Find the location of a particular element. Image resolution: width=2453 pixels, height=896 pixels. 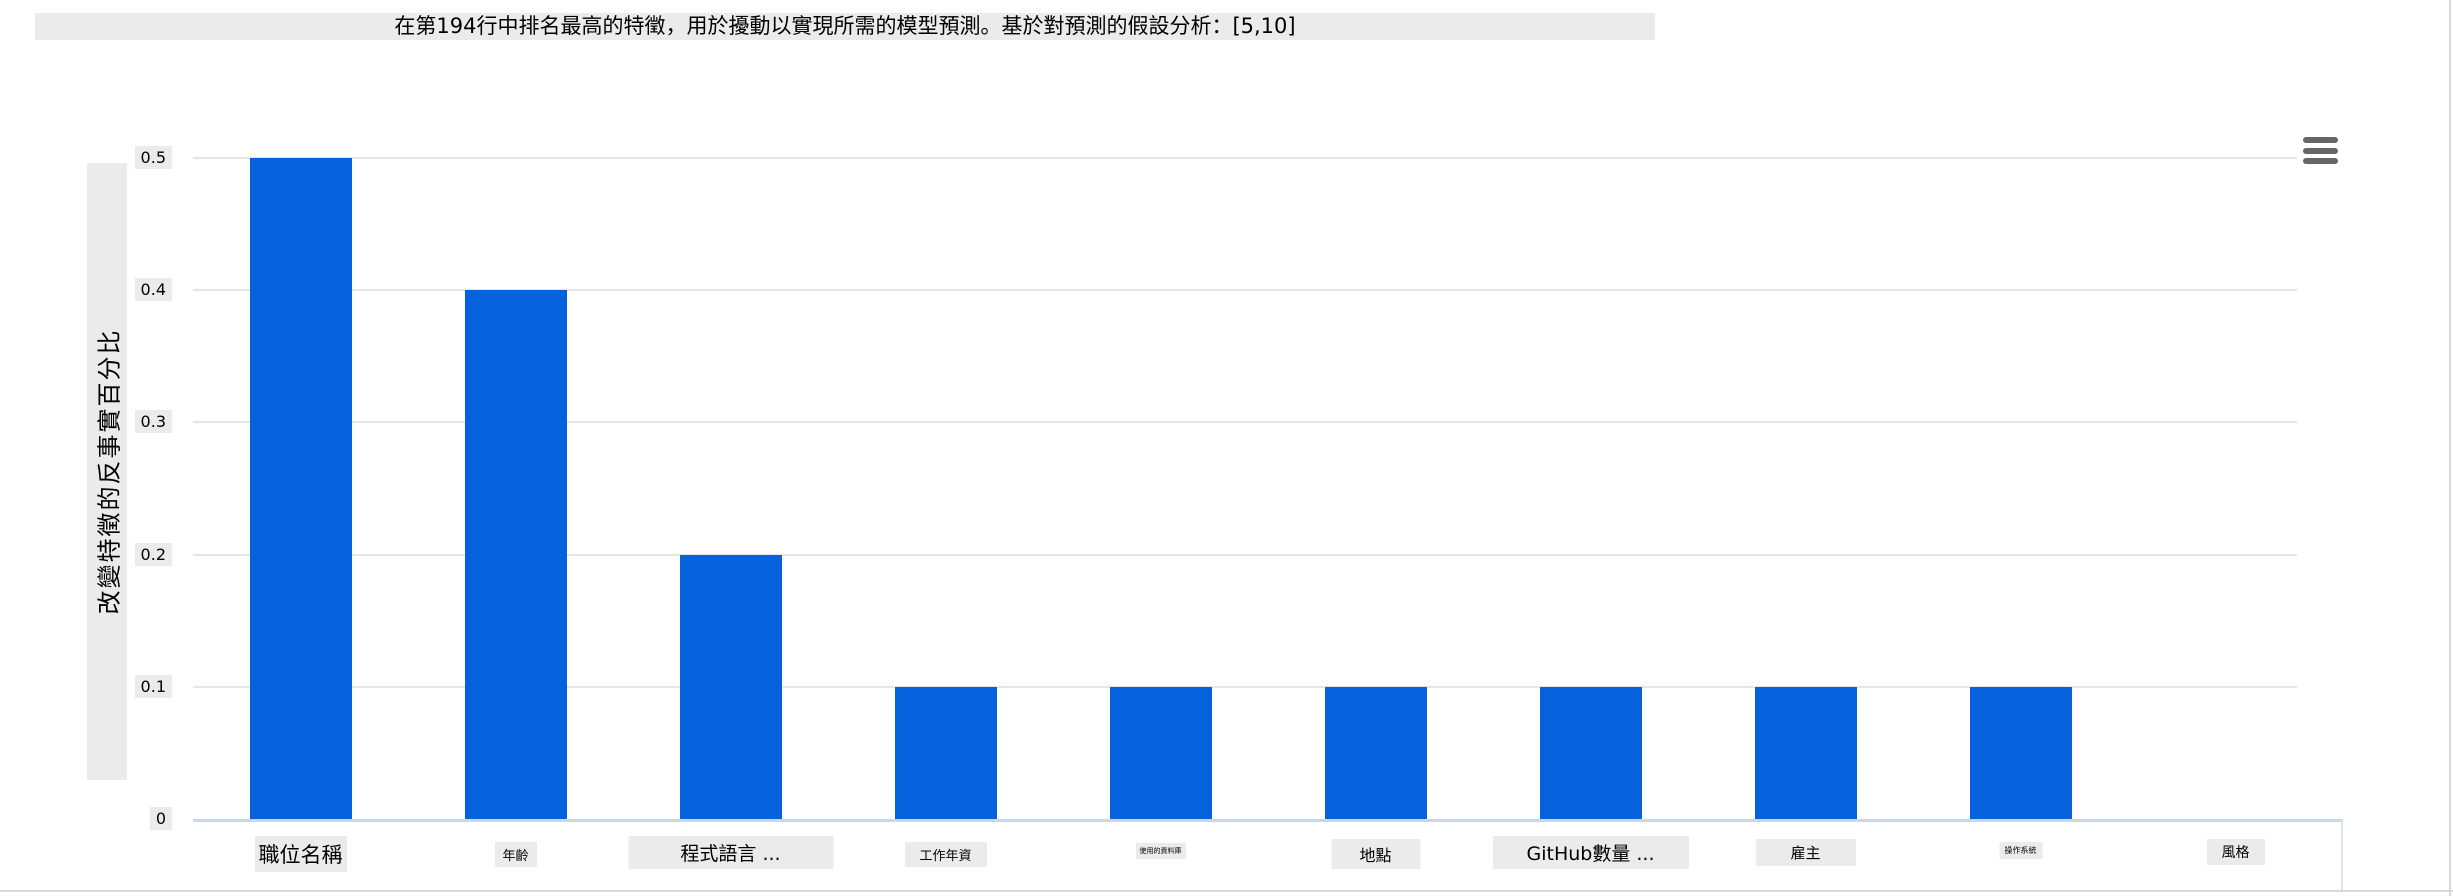

page-bottom-border is located at coordinates (1226, 891).